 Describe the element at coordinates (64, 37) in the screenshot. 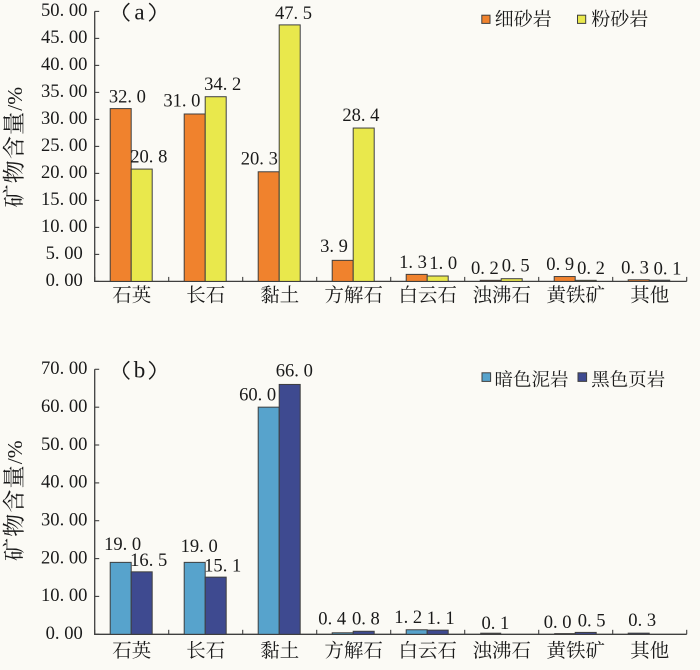

I see `svg-text: 45. 00` at that location.